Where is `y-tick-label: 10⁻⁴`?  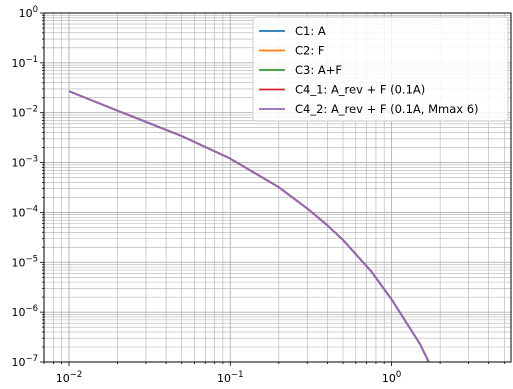 y-tick-label: 10⁻⁴ is located at coordinates (24, 211).